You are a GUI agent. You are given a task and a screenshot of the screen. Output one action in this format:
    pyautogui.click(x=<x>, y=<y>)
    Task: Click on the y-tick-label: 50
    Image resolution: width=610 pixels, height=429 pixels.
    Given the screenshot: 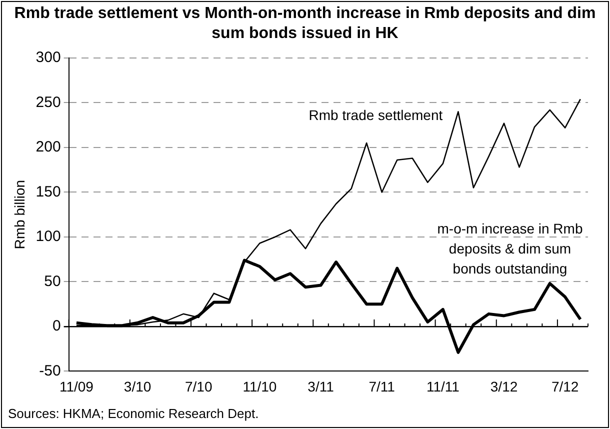 What is the action you would take?
    pyautogui.click(x=52, y=281)
    